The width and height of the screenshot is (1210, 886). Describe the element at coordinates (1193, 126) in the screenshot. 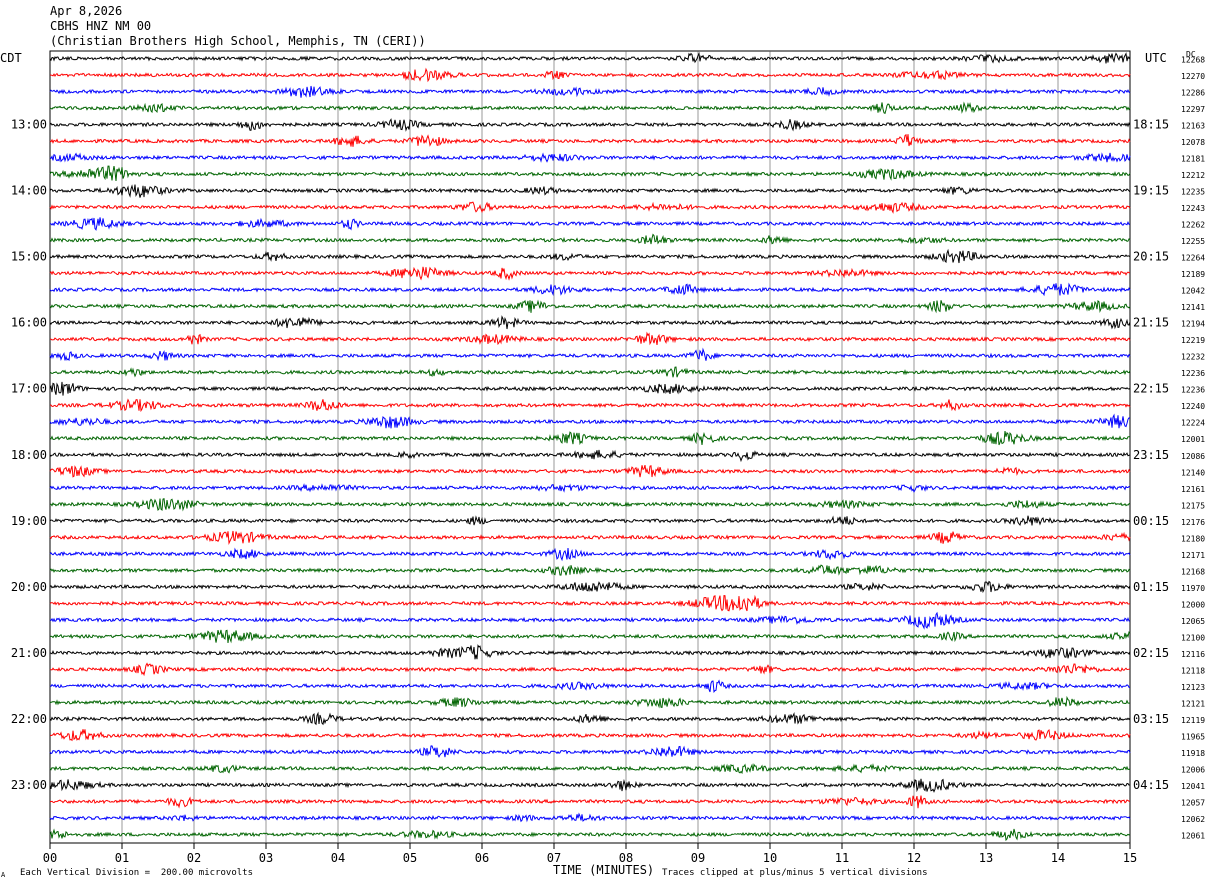

I see `dc-offset-label: 12163` at that location.